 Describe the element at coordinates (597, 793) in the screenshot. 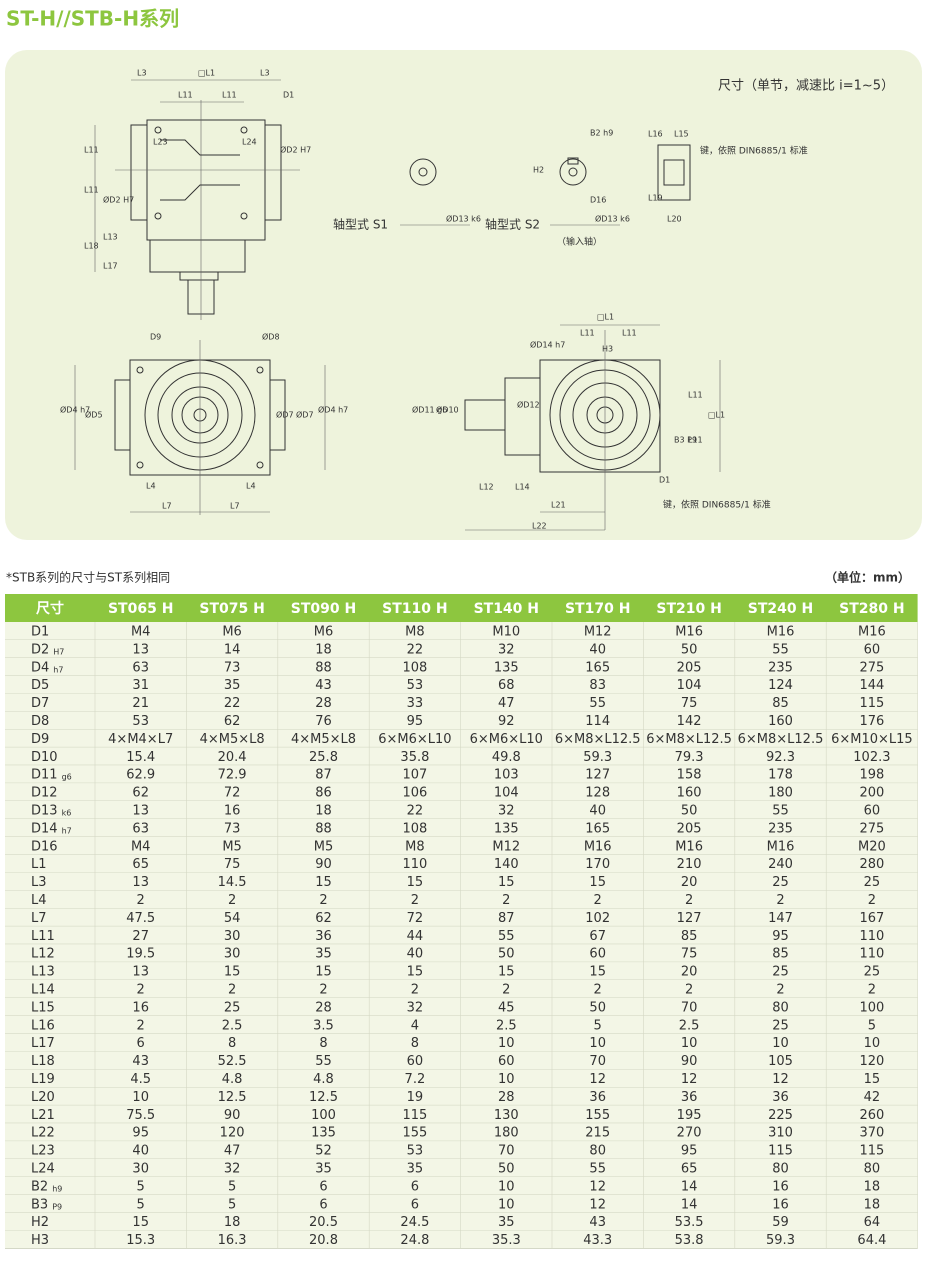

I see `cell: 128` at that location.